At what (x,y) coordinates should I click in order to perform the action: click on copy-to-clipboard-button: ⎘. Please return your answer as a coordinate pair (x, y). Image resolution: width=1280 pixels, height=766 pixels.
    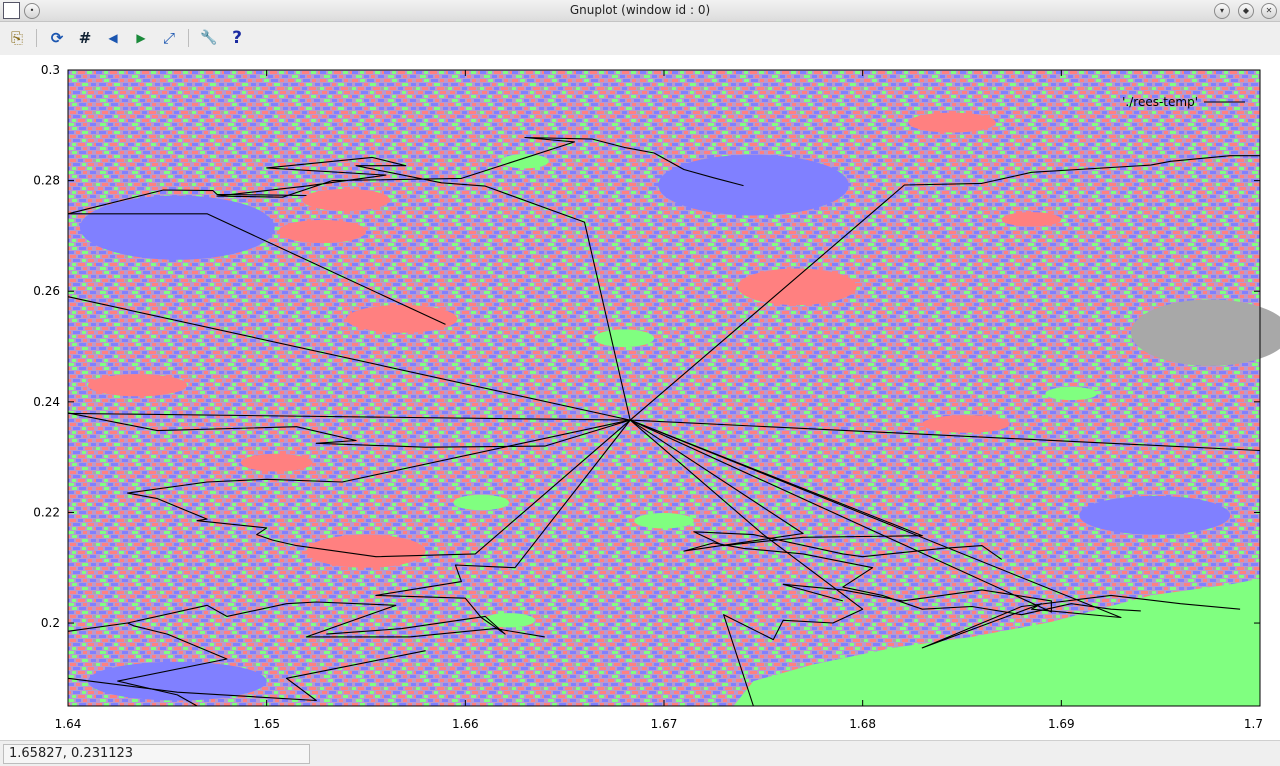
    Looking at the image, I should click on (17, 38).